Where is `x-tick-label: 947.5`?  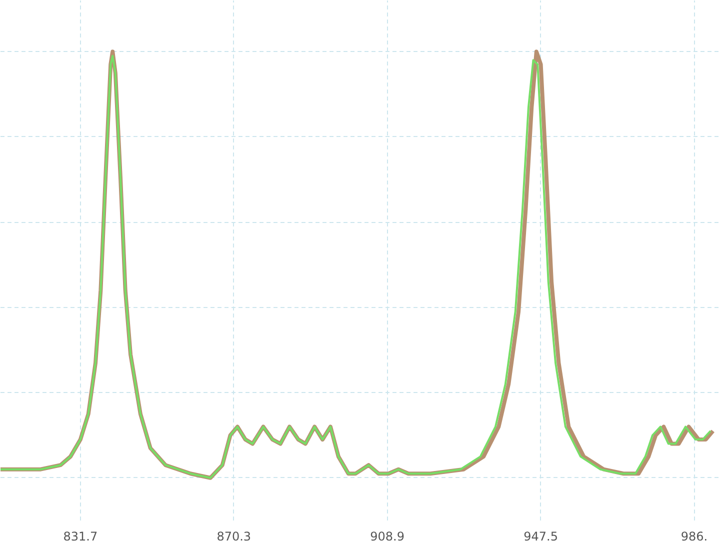
x-tick-label: 947.5 is located at coordinates (541, 536).